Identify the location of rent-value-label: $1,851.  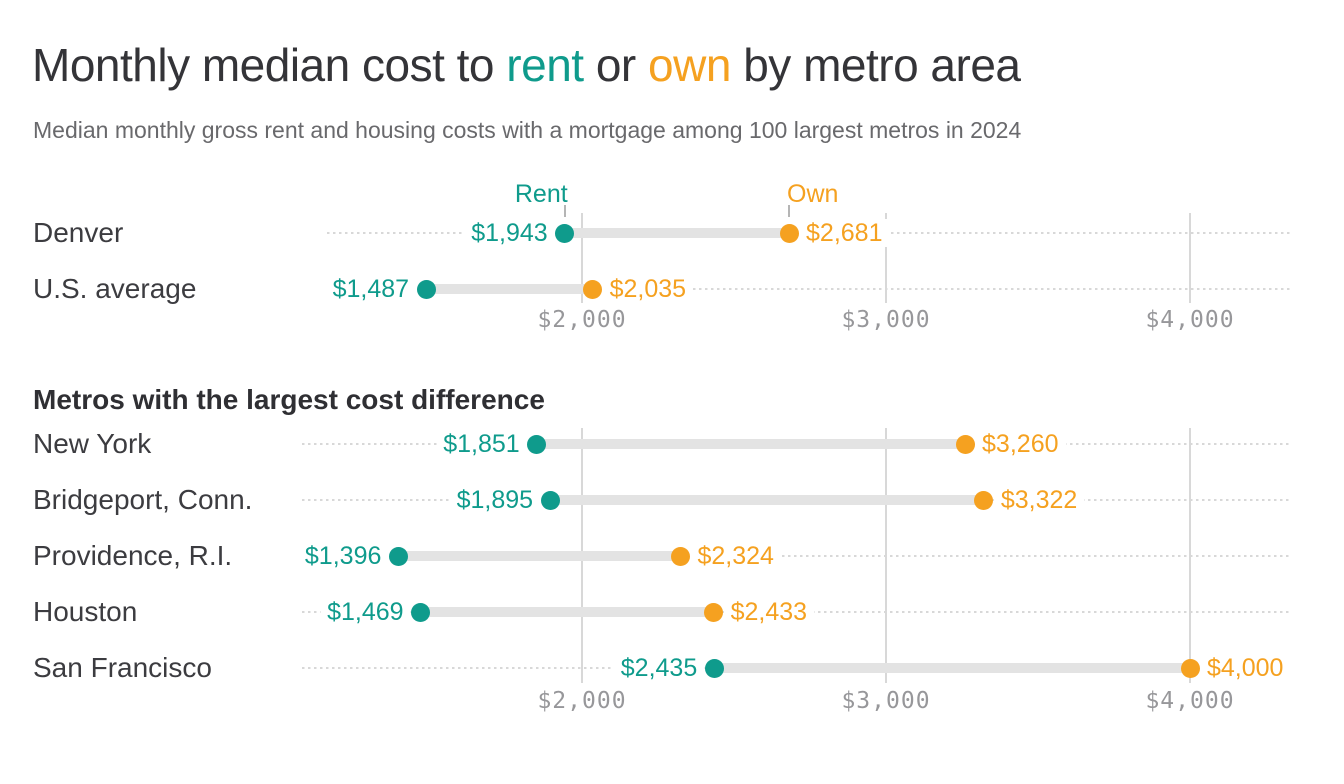
(481, 444).